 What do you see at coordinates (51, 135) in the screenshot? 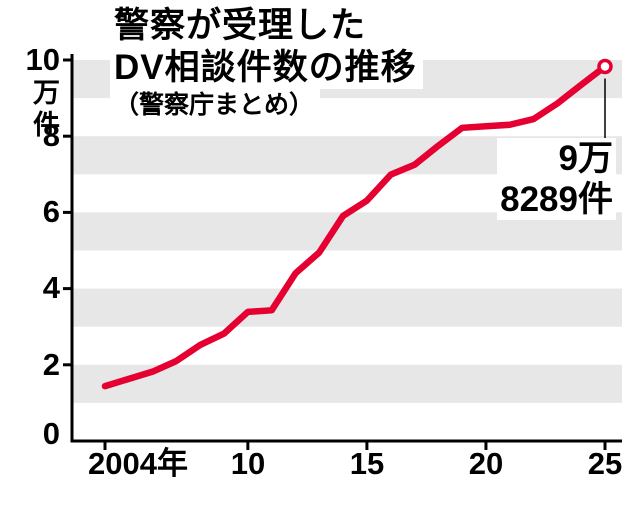
I see `y-tick-label-8: 8` at bounding box center [51, 135].